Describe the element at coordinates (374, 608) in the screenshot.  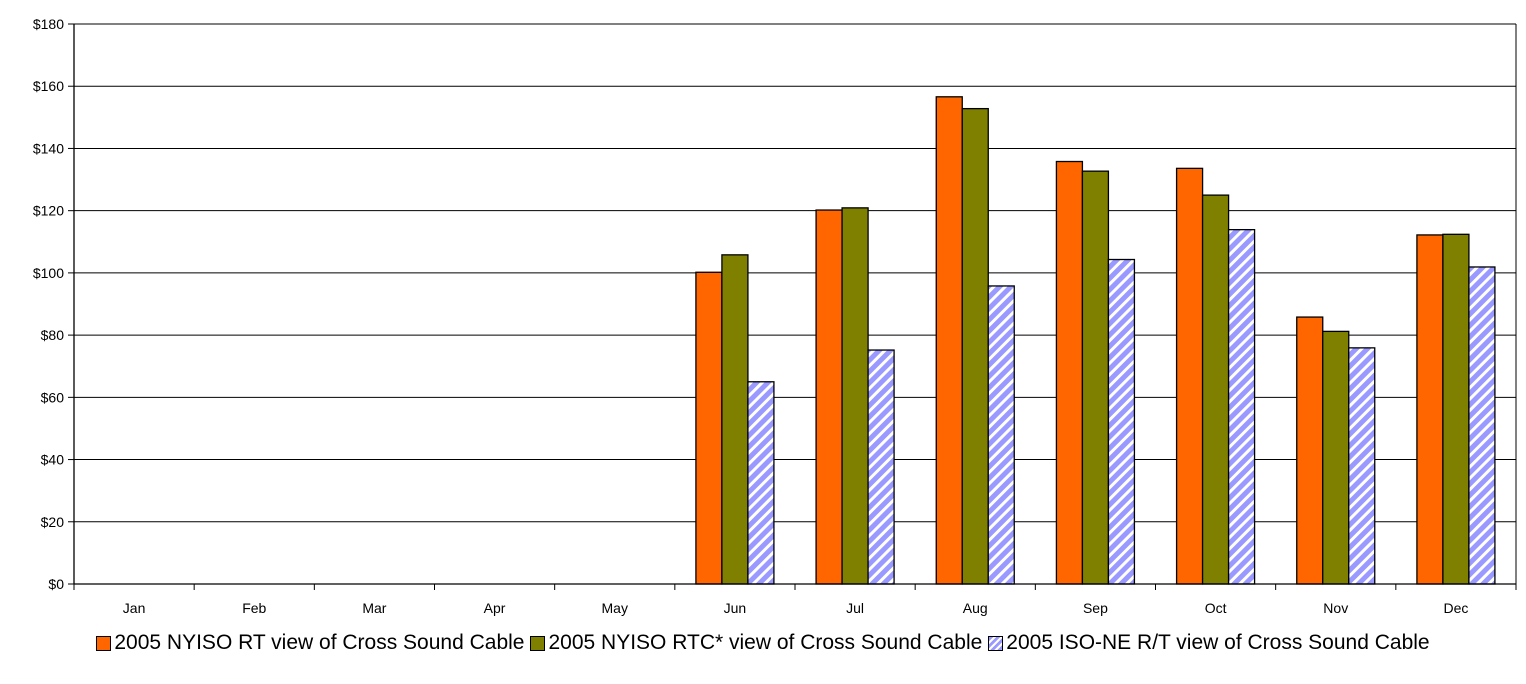
I see `x-tick-label: Mar` at that location.